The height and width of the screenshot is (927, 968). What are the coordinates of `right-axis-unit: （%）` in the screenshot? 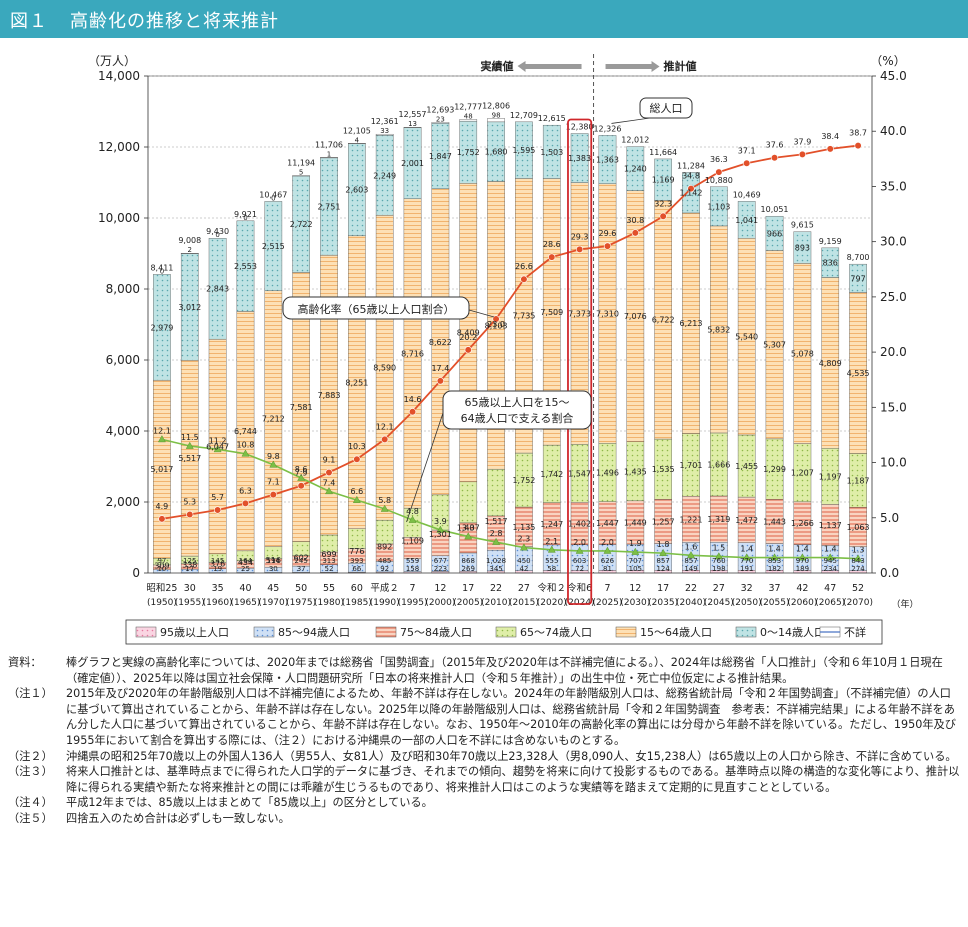 It's located at (887, 61).